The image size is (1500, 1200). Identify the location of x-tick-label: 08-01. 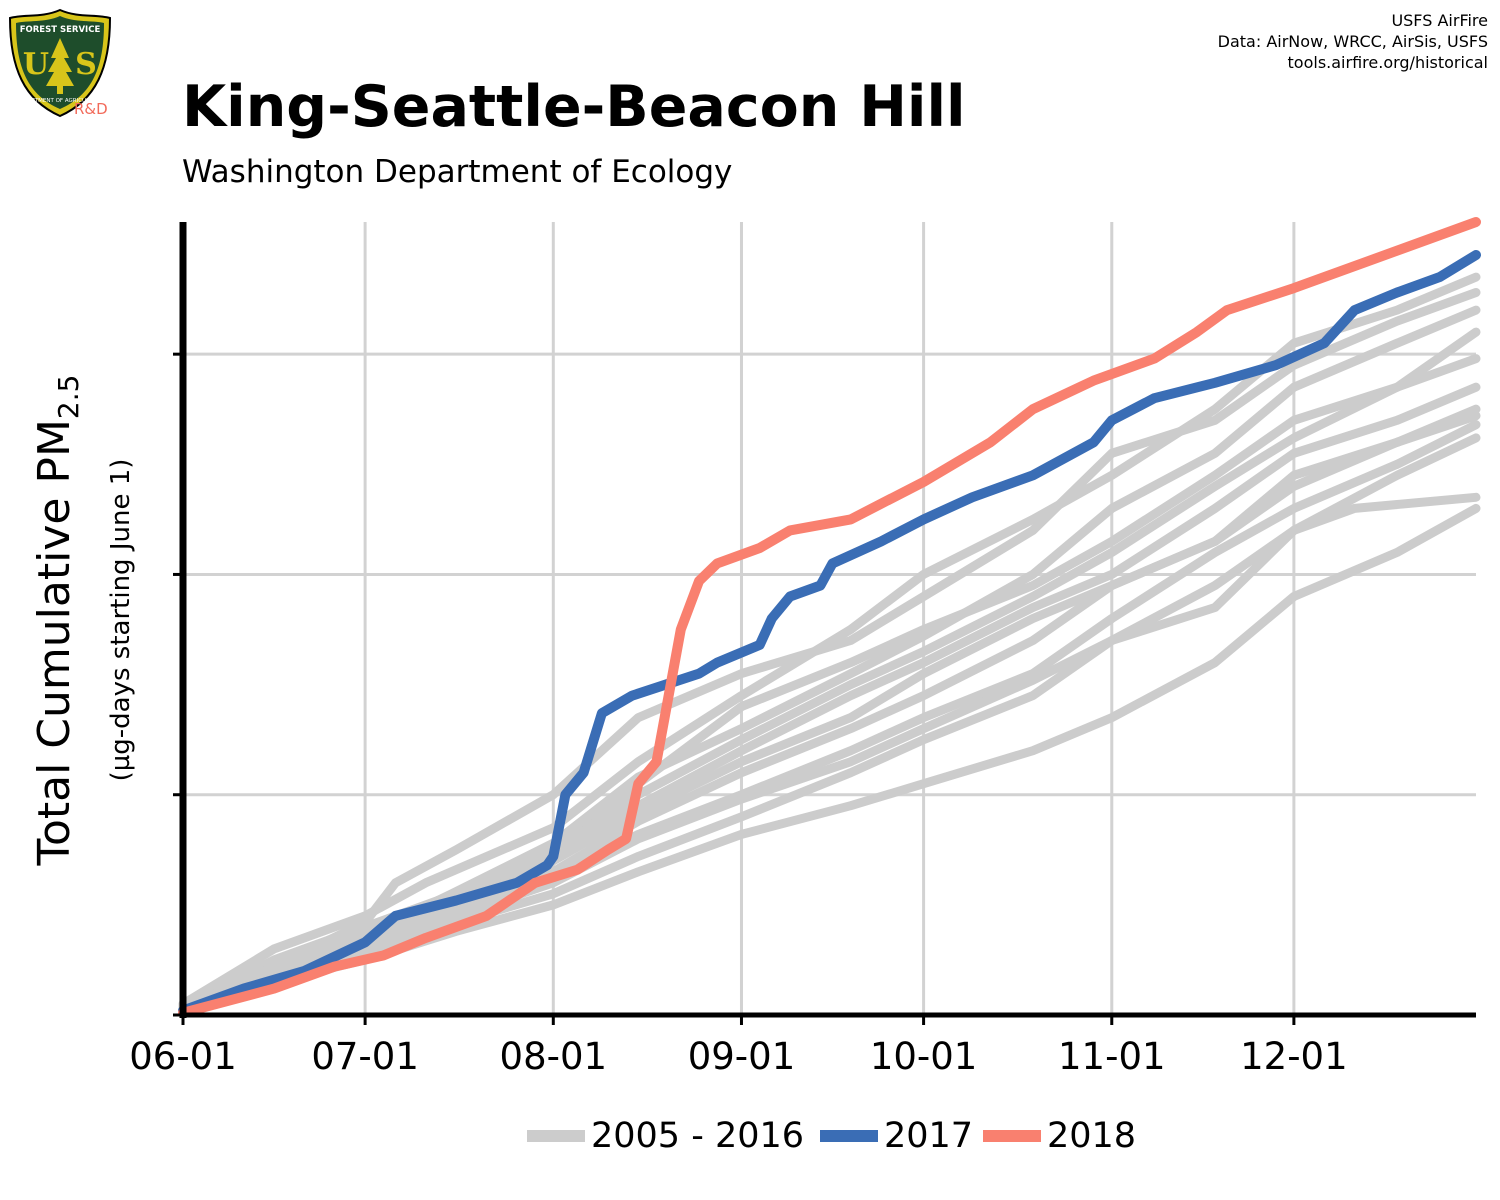
(554, 1056).